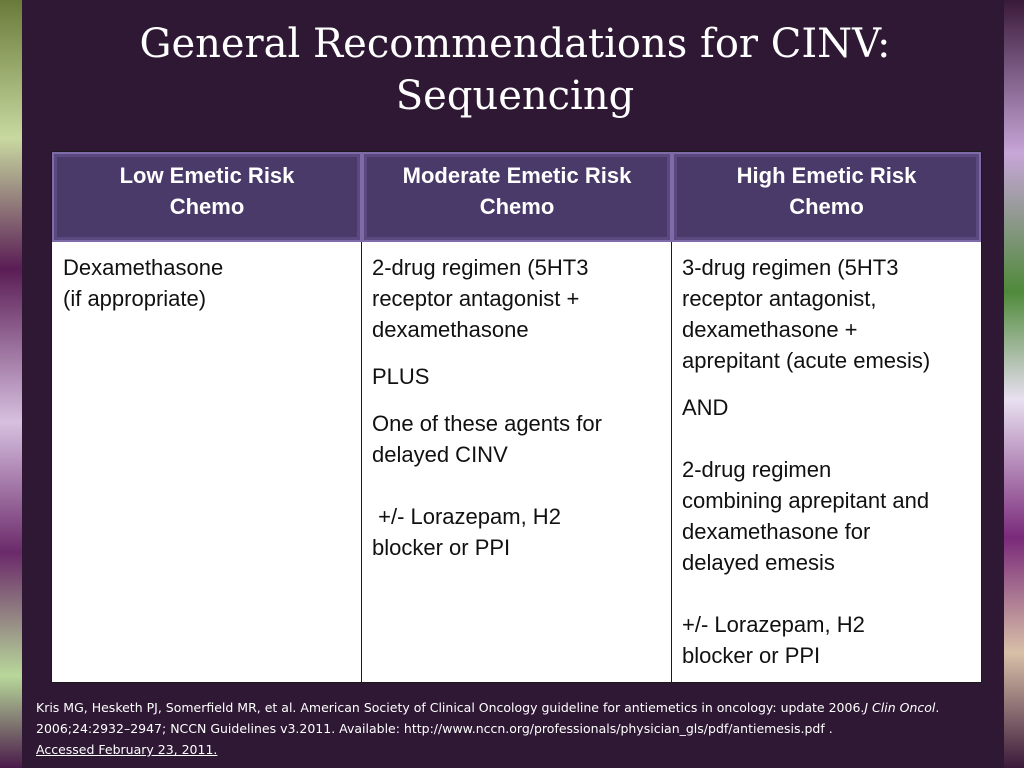  I want to click on header-moderate-line-2: Chemo, so click(517, 206).